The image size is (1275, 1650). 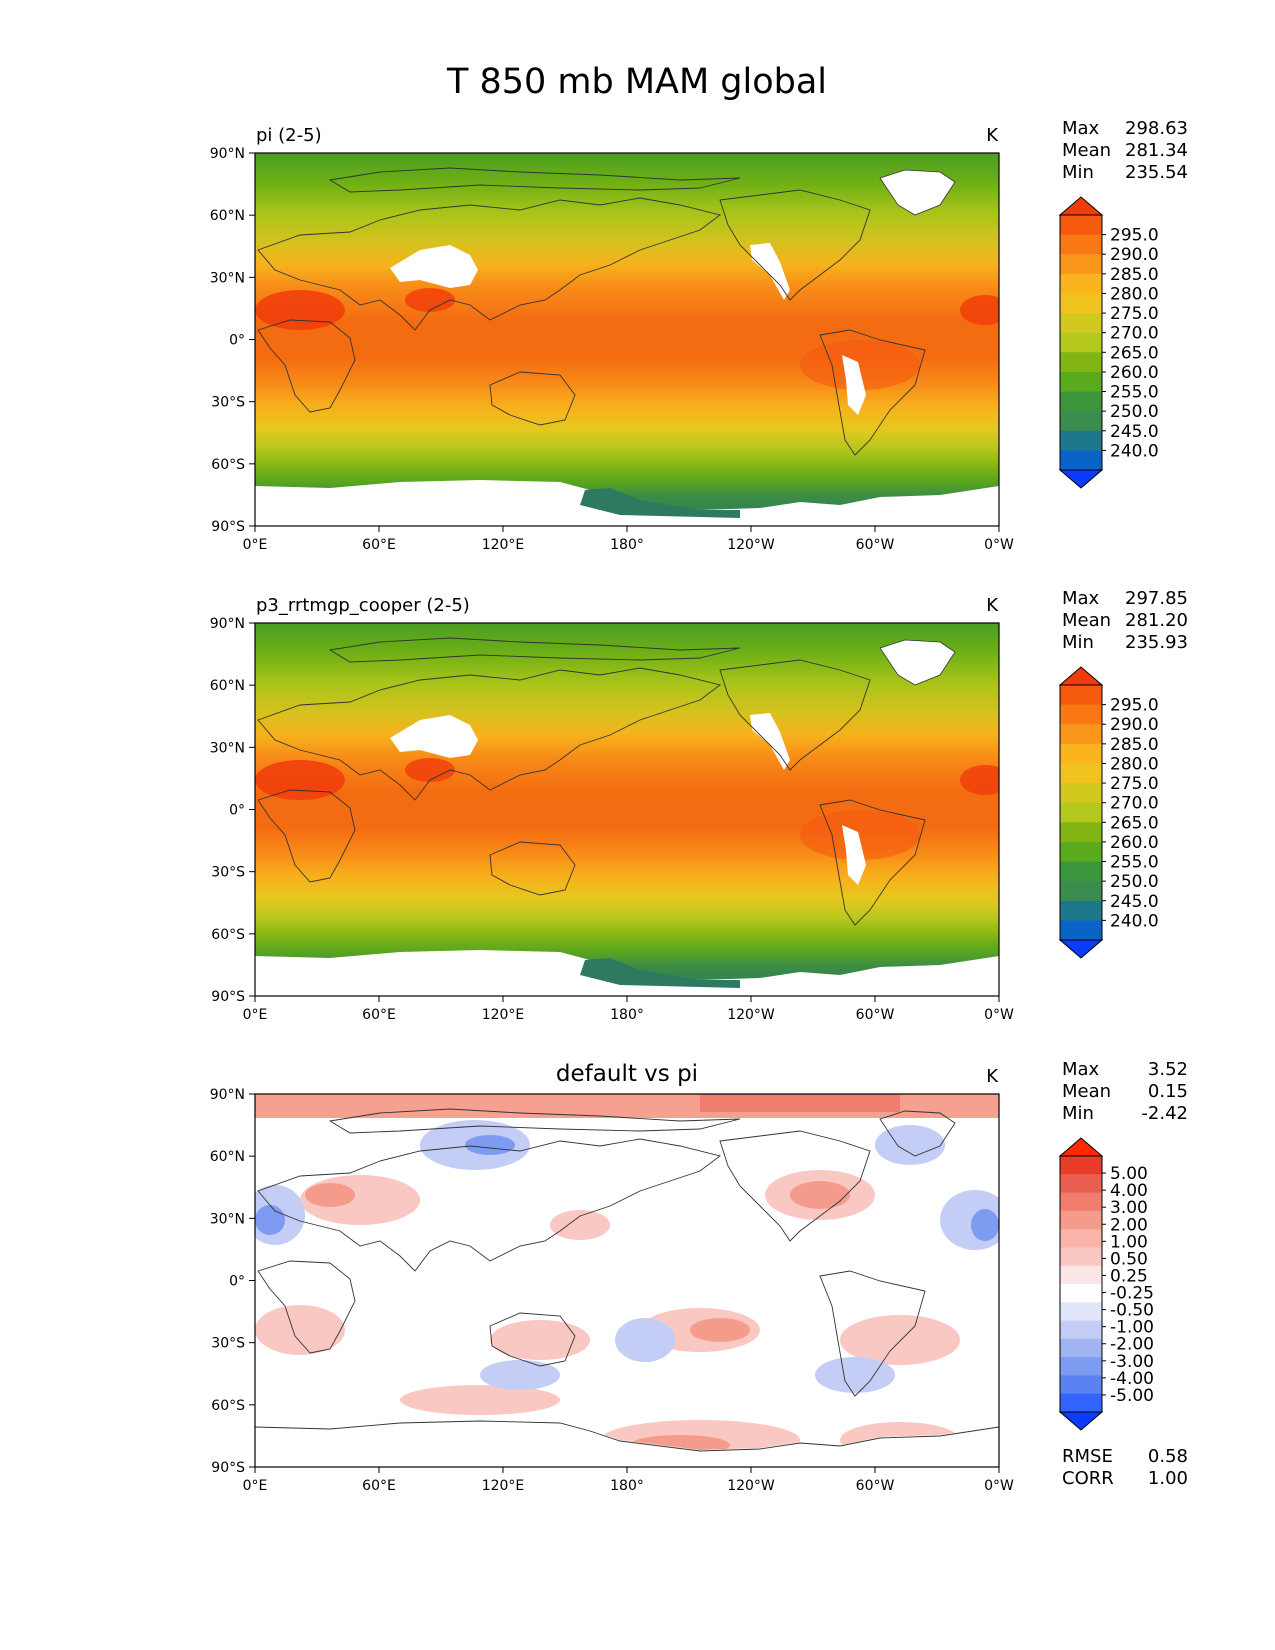 What do you see at coordinates (227, 1095) in the screenshot?
I see `lat-tick-label: 90°N` at bounding box center [227, 1095].